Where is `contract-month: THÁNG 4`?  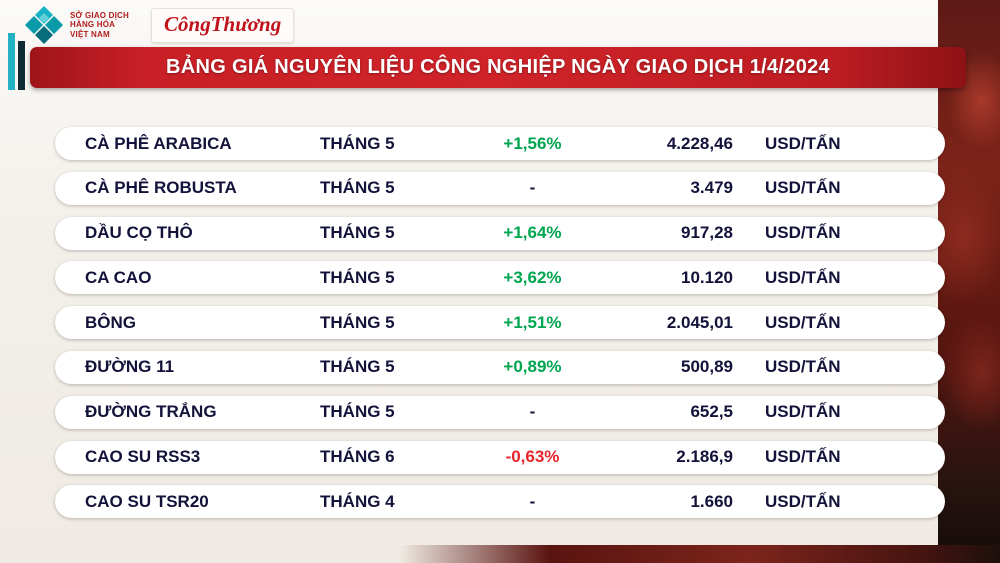
contract-month: THÁNG 4 is located at coordinates (357, 501).